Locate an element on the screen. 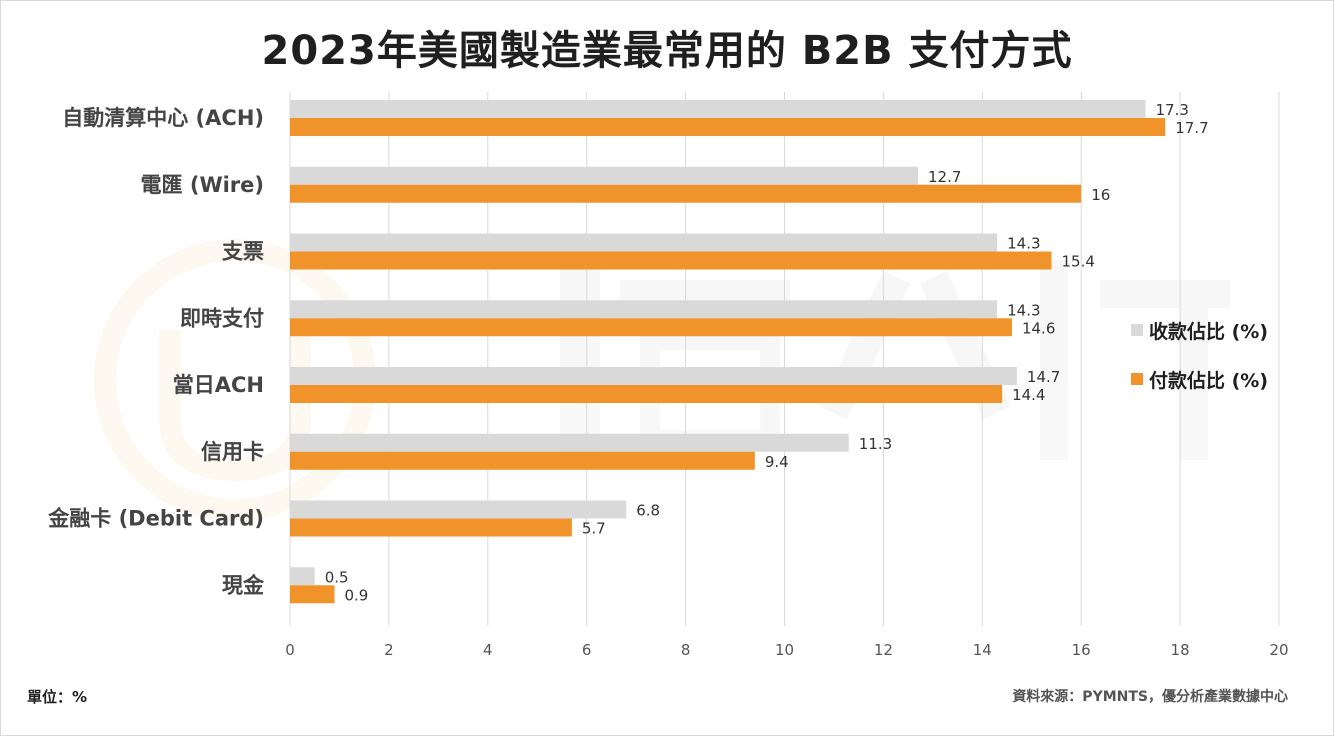  data-label: 0.9 is located at coordinates (357, 595).